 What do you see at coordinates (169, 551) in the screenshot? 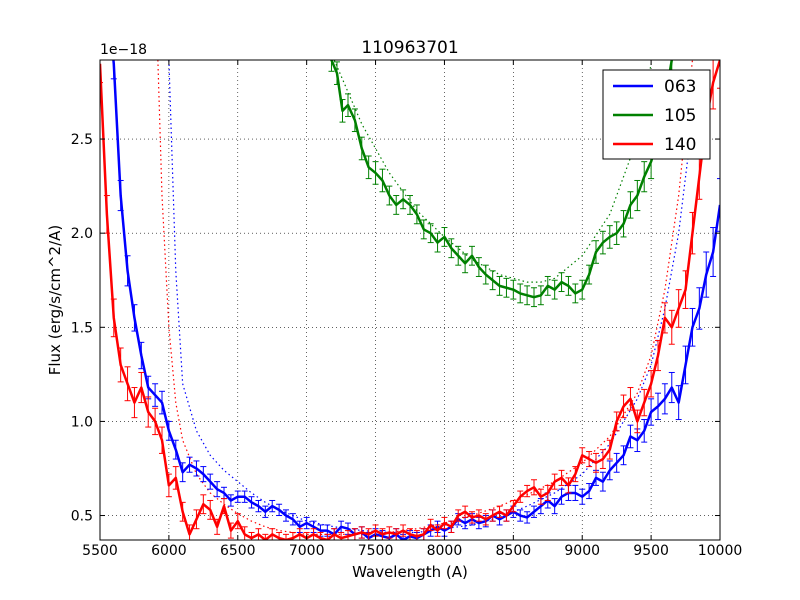
I see `x-tick-label: 6000` at bounding box center [169, 551].